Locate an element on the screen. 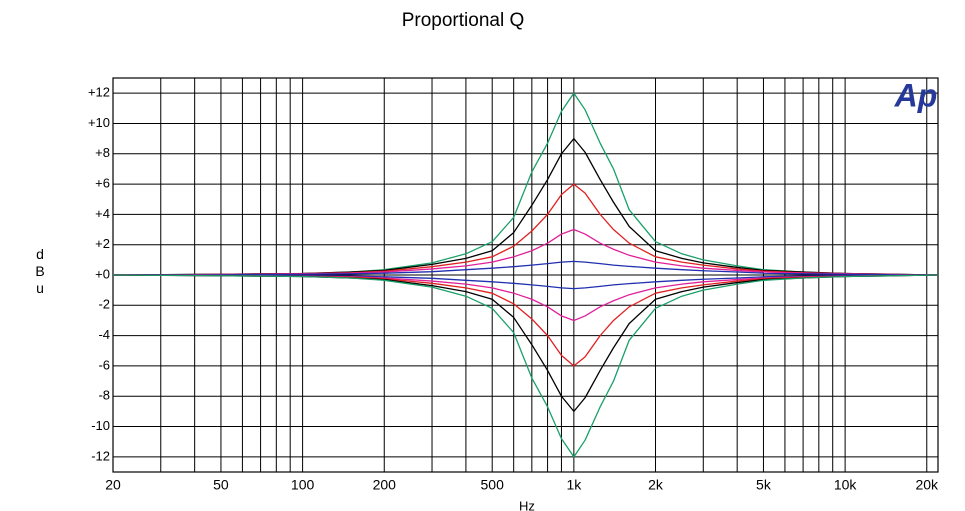  x-tick-label: 1k is located at coordinates (574, 485).